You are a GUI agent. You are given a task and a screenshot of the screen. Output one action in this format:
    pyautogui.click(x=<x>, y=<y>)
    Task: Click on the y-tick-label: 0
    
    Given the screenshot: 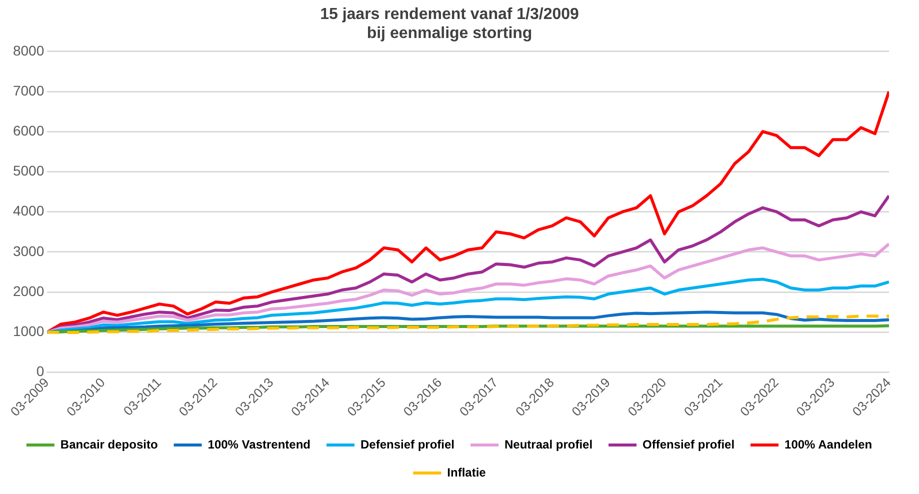 What is the action you would take?
    pyautogui.click(x=40, y=371)
    